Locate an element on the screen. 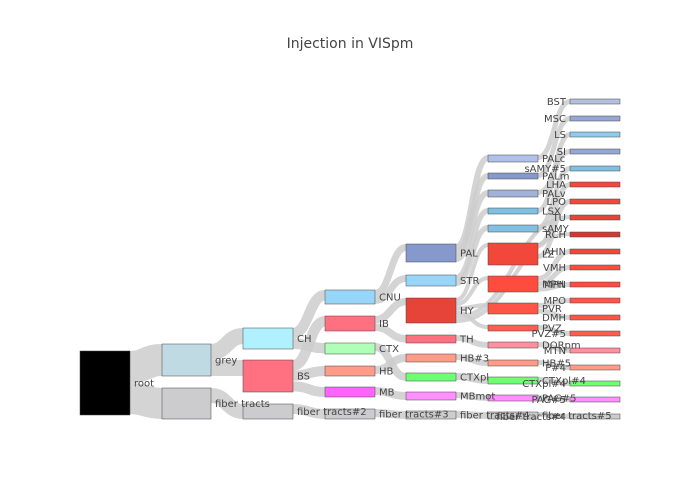  node-PALm is located at coordinates (513, 176).